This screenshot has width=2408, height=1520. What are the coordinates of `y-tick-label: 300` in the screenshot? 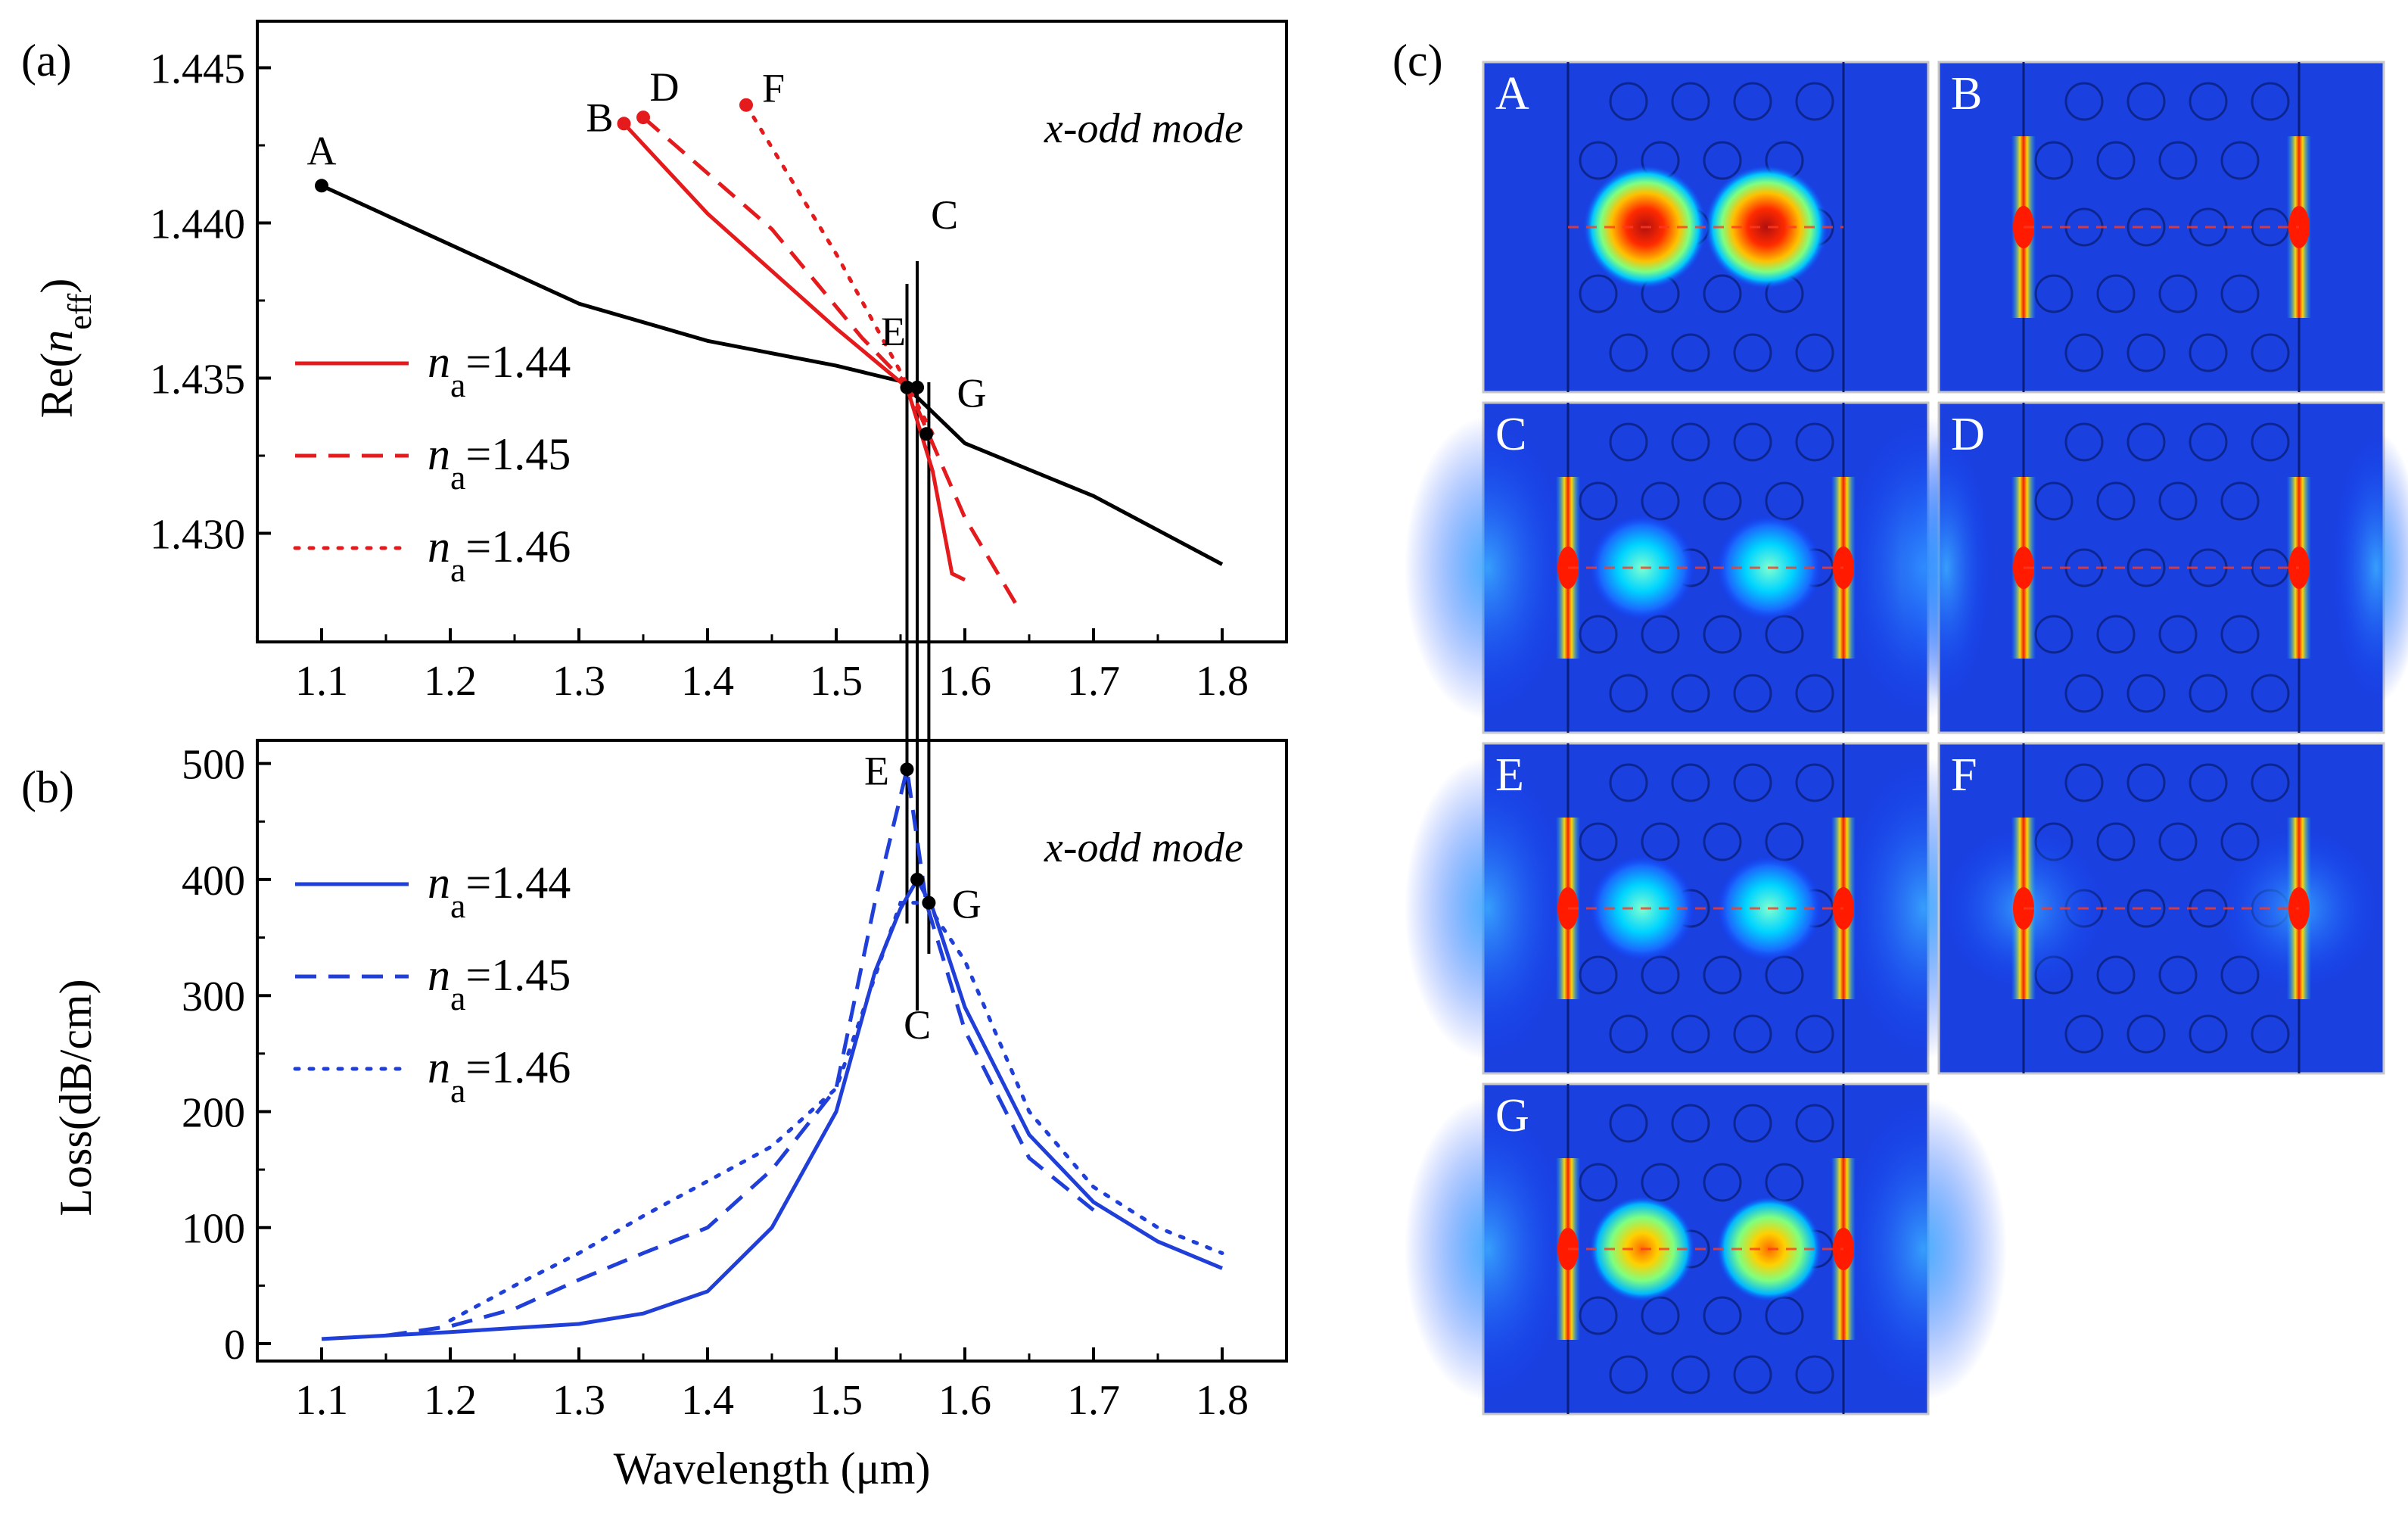 It's located at (213, 997).